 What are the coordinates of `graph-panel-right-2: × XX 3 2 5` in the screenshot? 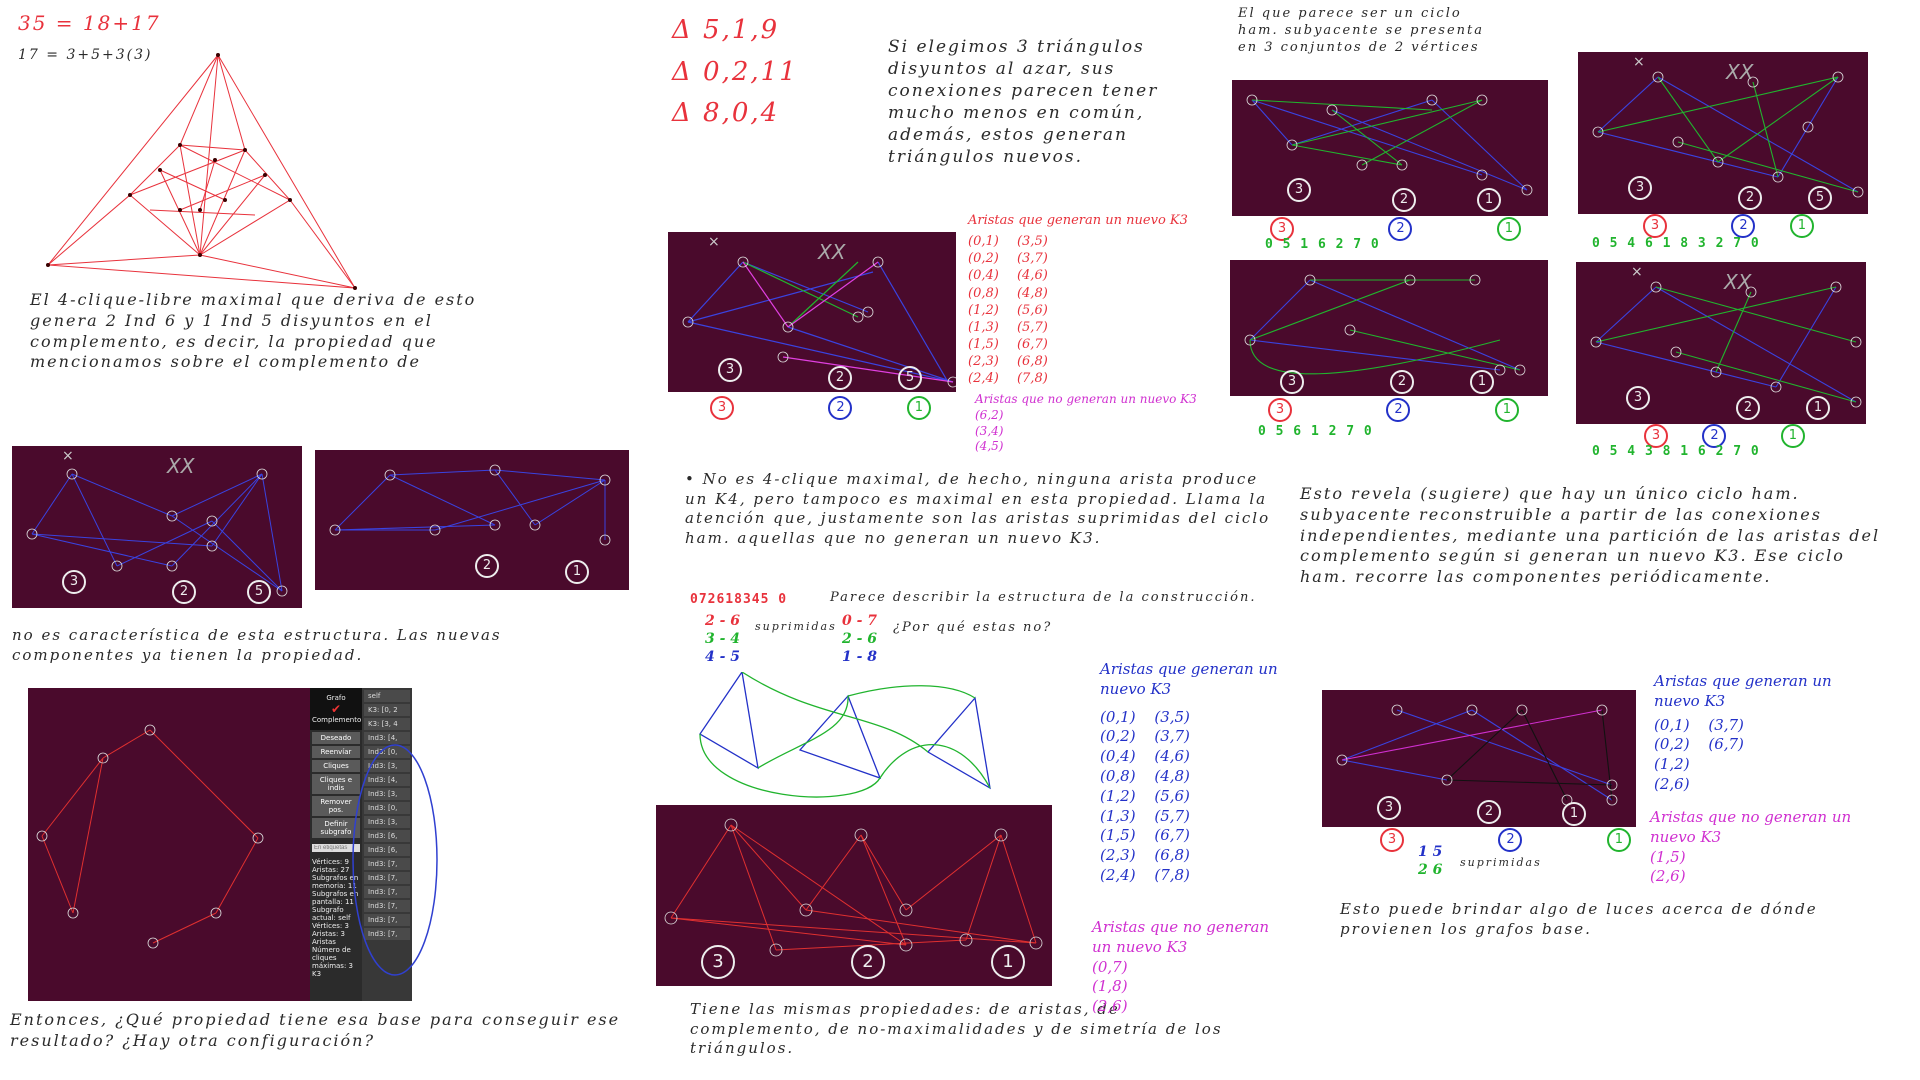 It's located at (1723, 133).